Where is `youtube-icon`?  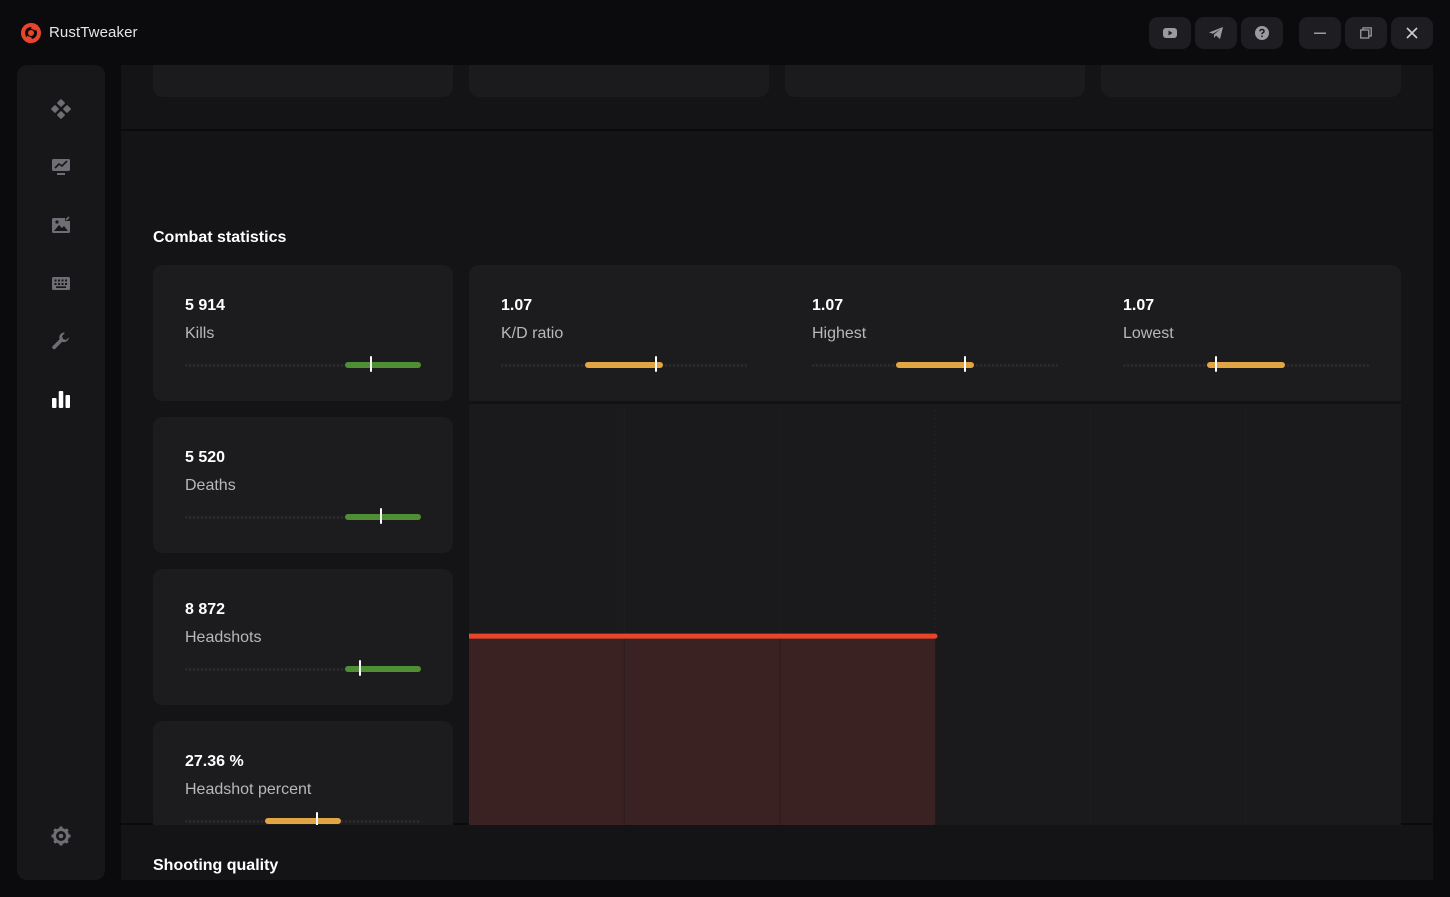 youtube-icon is located at coordinates (1170, 33).